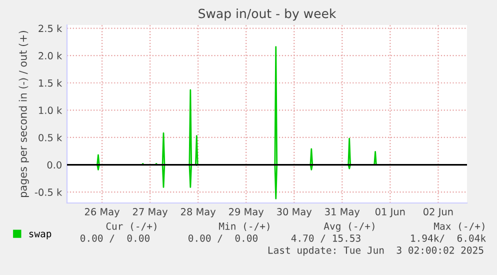  Describe the element at coordinates (50, 110) in the screenshot. I see `y-tick-label: 1.0 k` at that location.